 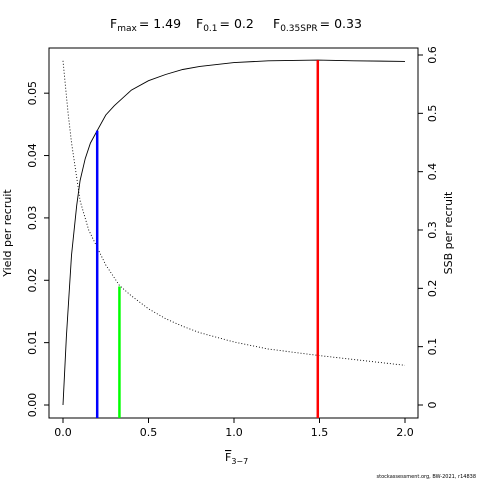 I want to click on x-axis: 0.0 0.5 1.0 1.5 2.0, so click(x=234, y=428).